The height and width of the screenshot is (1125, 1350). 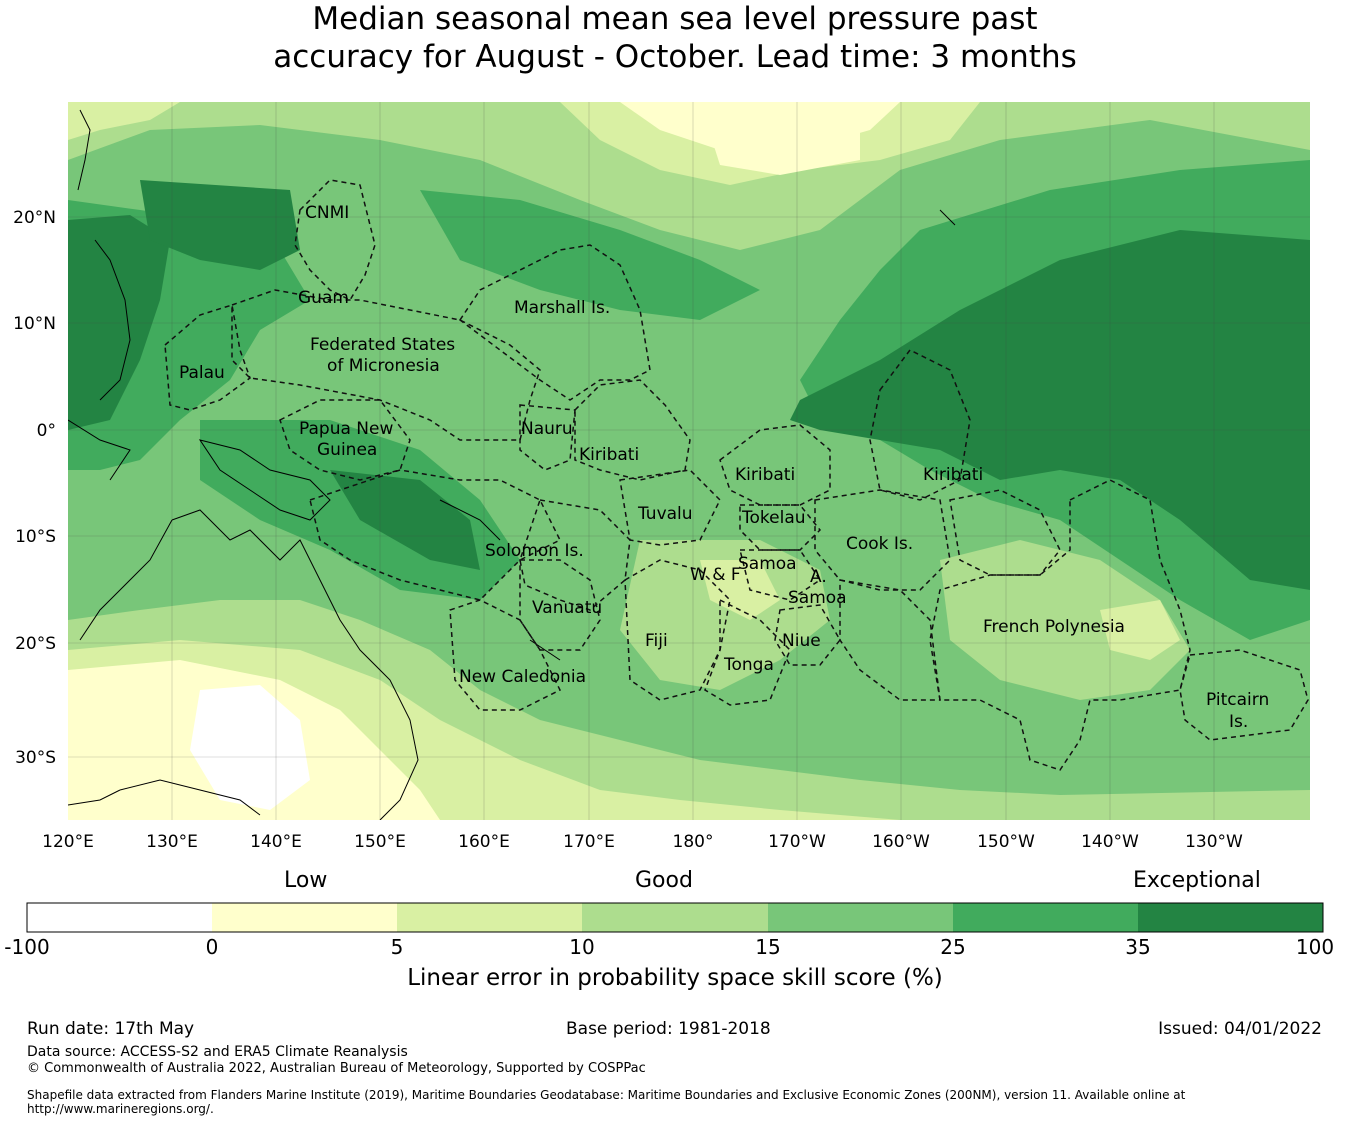 I want to click on colorbar-tick-35: 35, so click(x=1138, y=947).